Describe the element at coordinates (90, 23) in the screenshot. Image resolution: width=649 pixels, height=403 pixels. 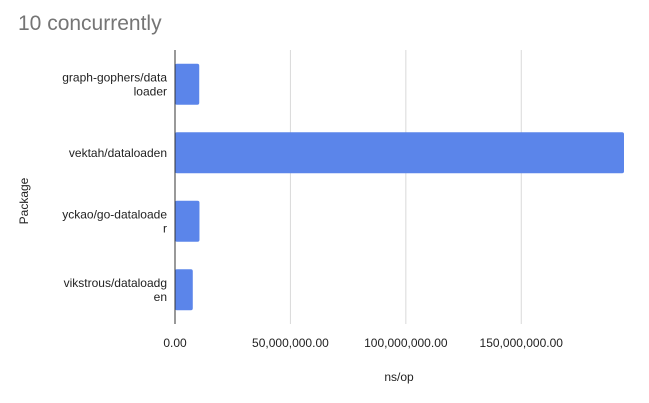
I see `chart-title: 10 concurrently` at that location.